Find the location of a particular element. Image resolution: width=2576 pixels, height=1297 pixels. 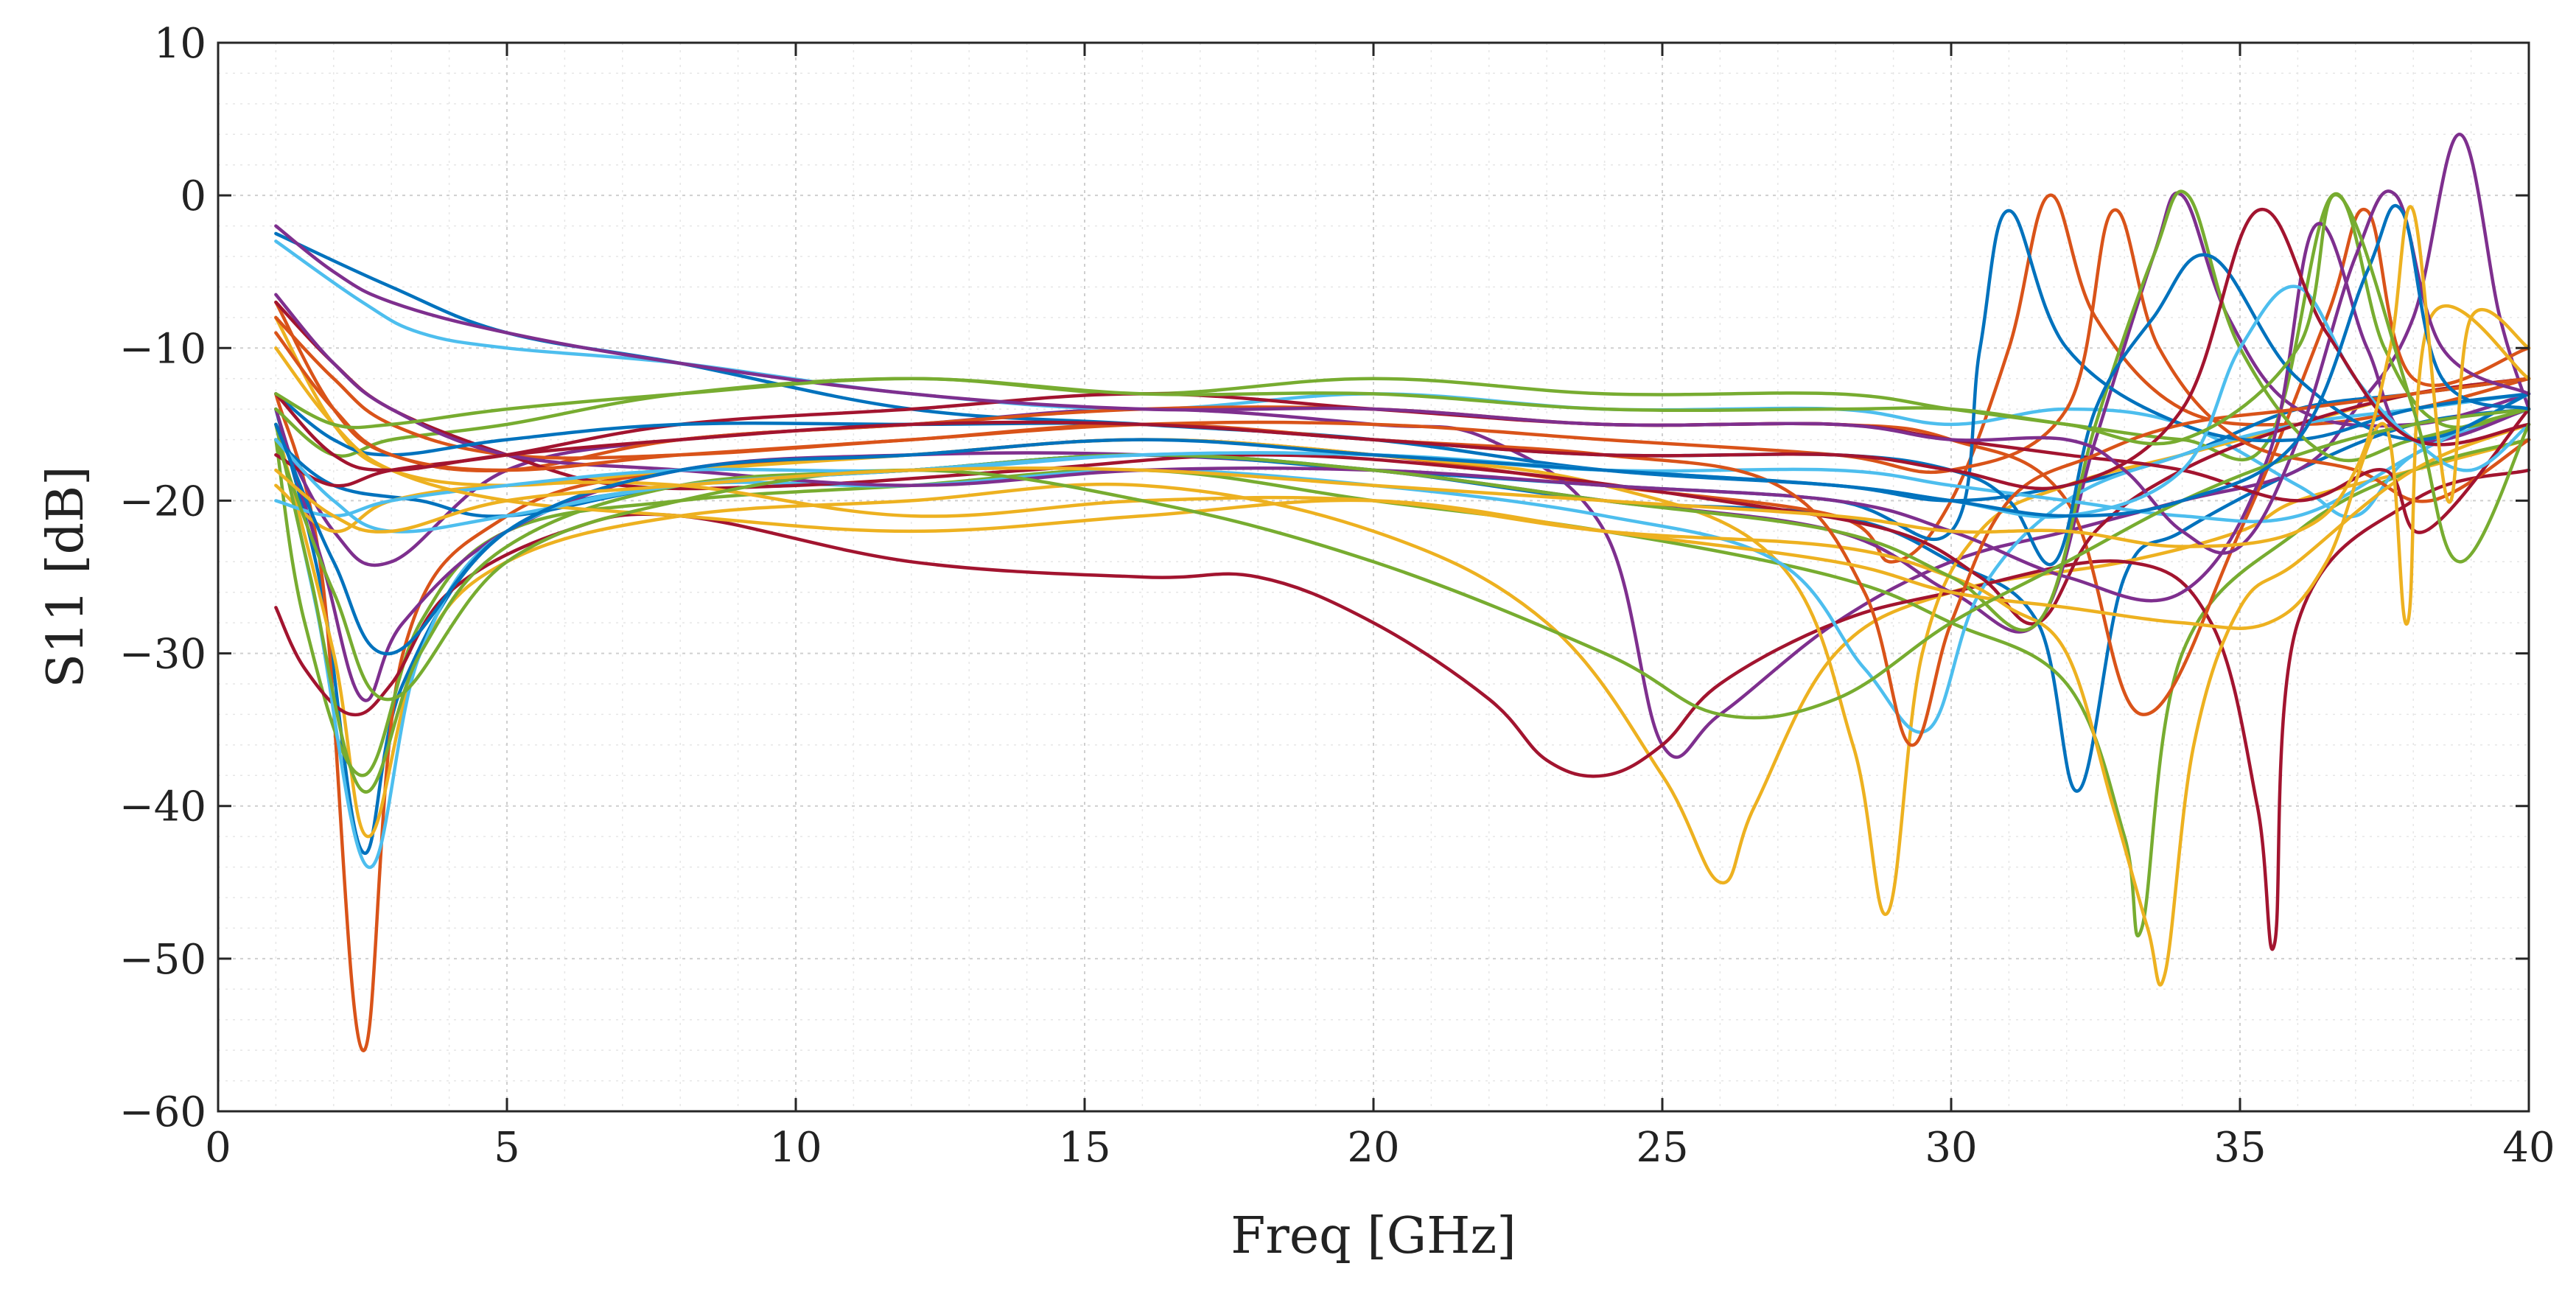

x-tick-labels: 0 5 10 15 20 25 30 35 40 is located at coordinates (1380, 1148).